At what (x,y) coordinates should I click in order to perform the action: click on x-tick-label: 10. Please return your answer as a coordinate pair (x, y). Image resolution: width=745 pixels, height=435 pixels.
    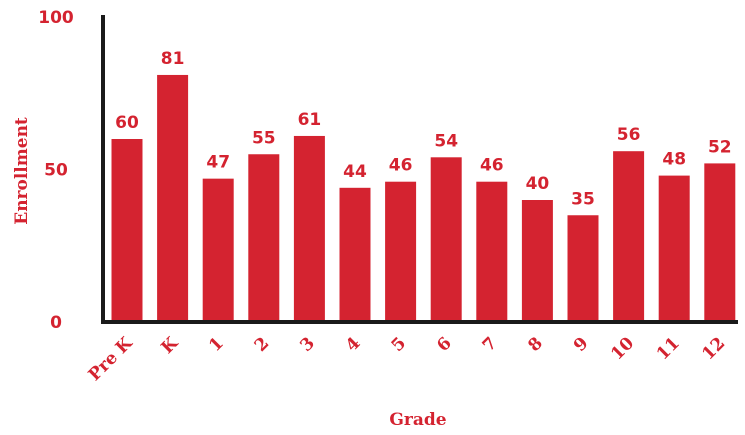
    Looking at the image, I should click on (622, 348).